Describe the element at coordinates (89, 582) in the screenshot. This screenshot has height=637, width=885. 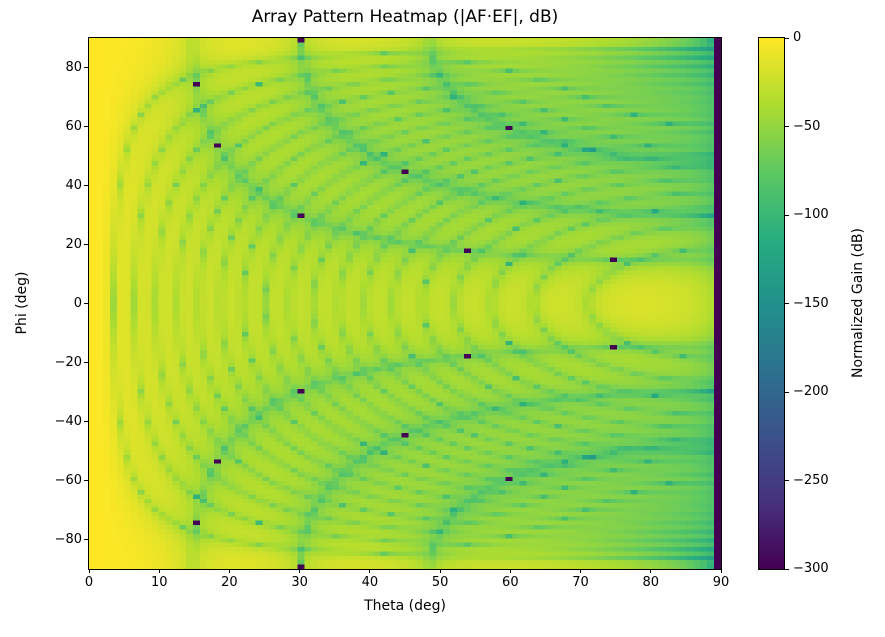
I see `x-tick-label: 0` at that location.